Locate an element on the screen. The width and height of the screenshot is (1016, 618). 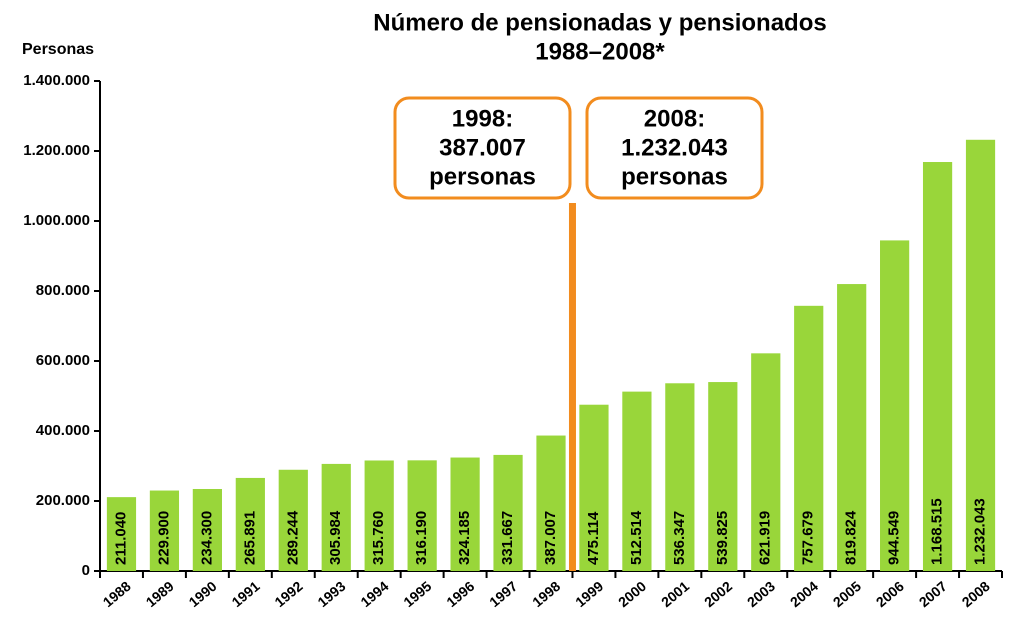
x-tick-label: 2008 is located at coordinates (976, 594).